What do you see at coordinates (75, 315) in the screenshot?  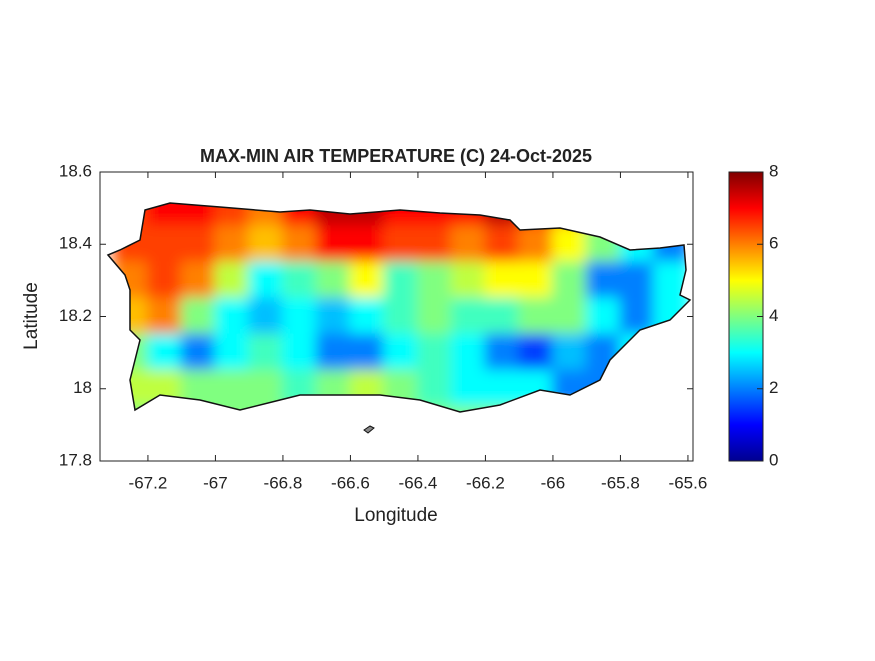 I see `y-tick-label: 18.2` at bounding box center [75, 315].